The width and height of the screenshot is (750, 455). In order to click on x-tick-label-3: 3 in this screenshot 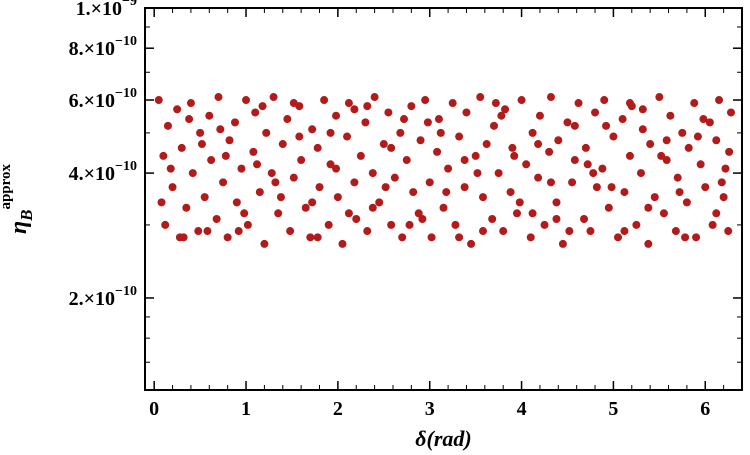, I will do `click(430, 409)`.